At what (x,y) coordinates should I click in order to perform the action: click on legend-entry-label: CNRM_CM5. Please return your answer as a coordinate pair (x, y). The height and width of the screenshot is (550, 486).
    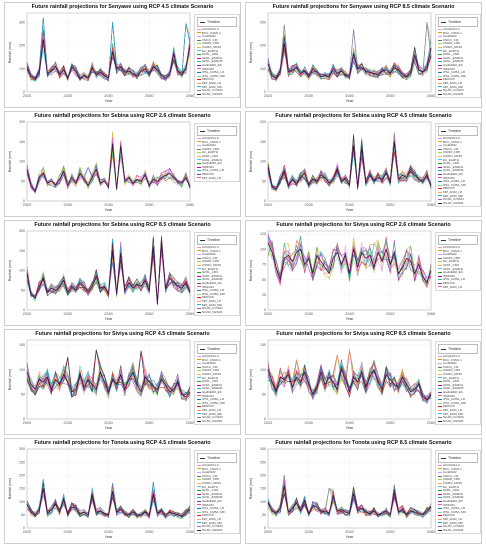
    Looking at the image, I should click on (452, 43).